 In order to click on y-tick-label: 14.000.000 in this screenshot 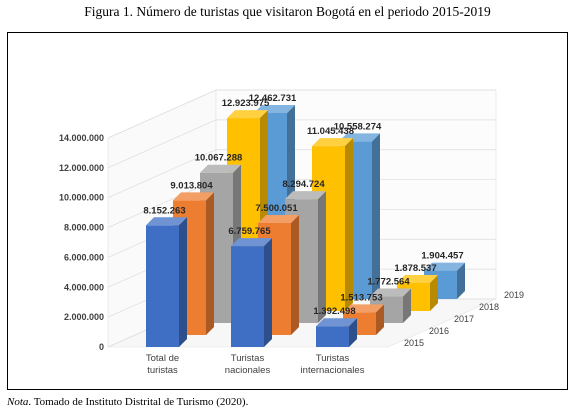, I will do `click(81, 138)`.